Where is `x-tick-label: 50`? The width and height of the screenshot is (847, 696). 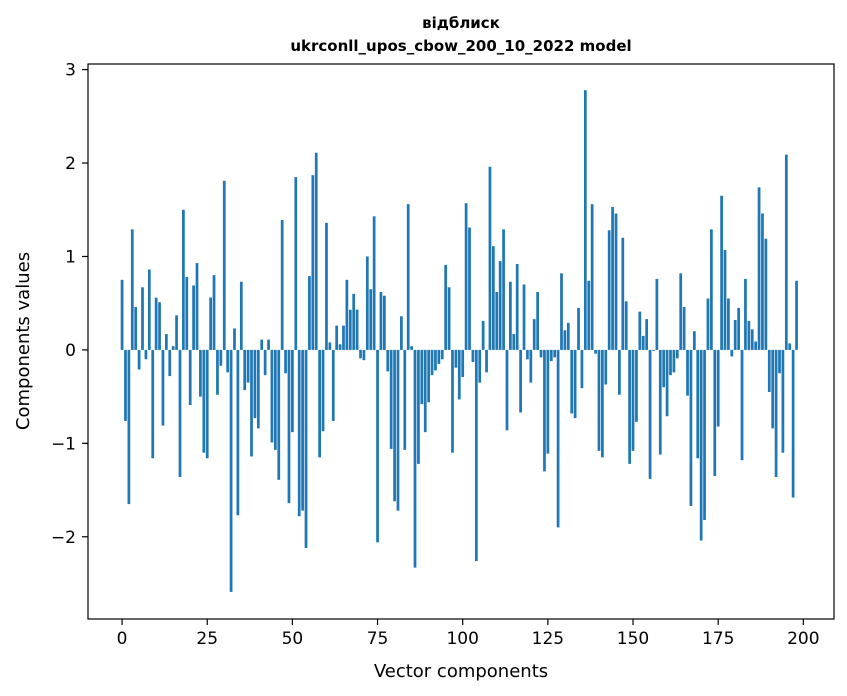
x-tick-label: 50 is located at coordinates (293, 639).